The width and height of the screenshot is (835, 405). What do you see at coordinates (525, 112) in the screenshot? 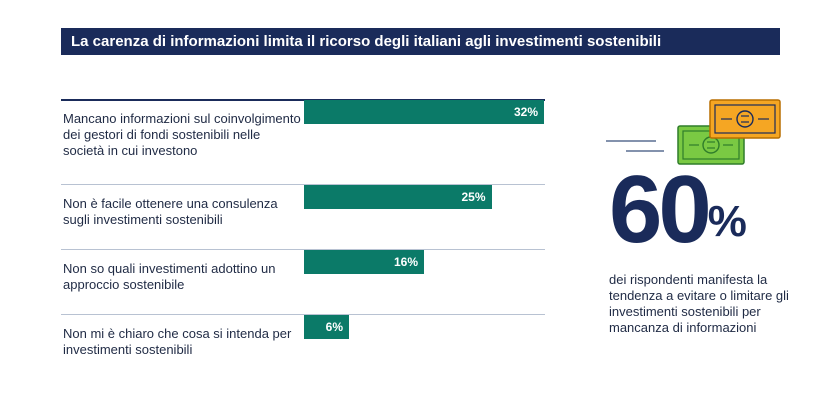
I see `bar-value-label: 32%` at bounding box center [525, 112].